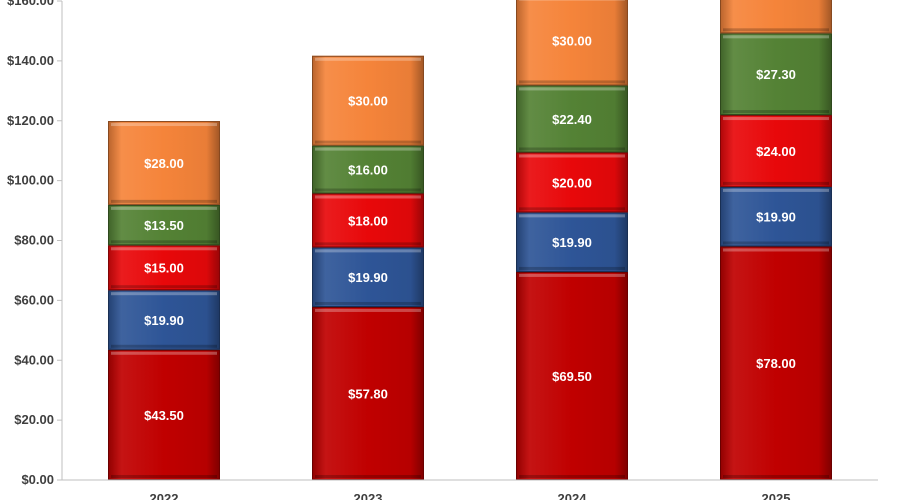  Describe the element at coordinates (776, 74) in the screenshot. I see `data-label: $27.30` at that location.